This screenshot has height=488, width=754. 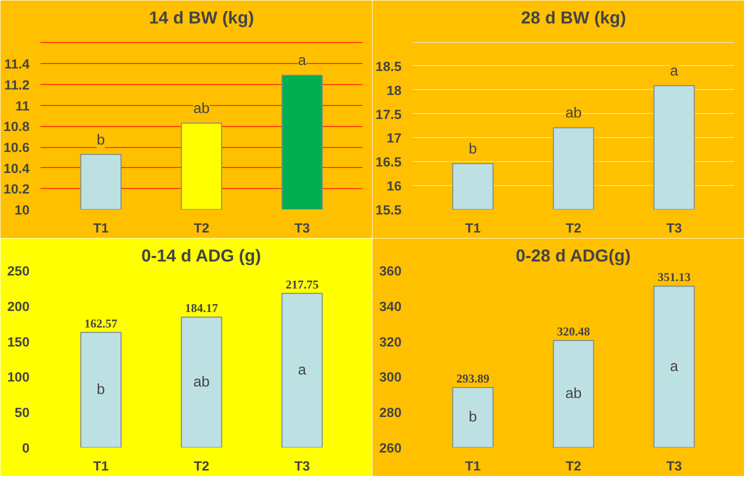 What do you see at coordinates (390, 448) in the screenshot?
I see `y-tick-label: 260` at bounding box center [390, 448].